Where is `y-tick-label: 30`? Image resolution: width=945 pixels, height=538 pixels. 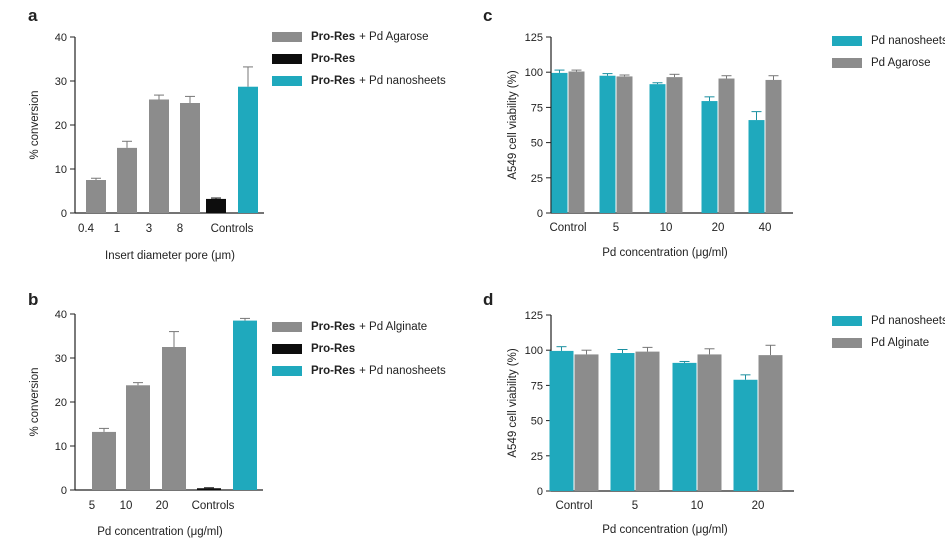
y-tick-label: 30 is located at coordinates (61, 82).